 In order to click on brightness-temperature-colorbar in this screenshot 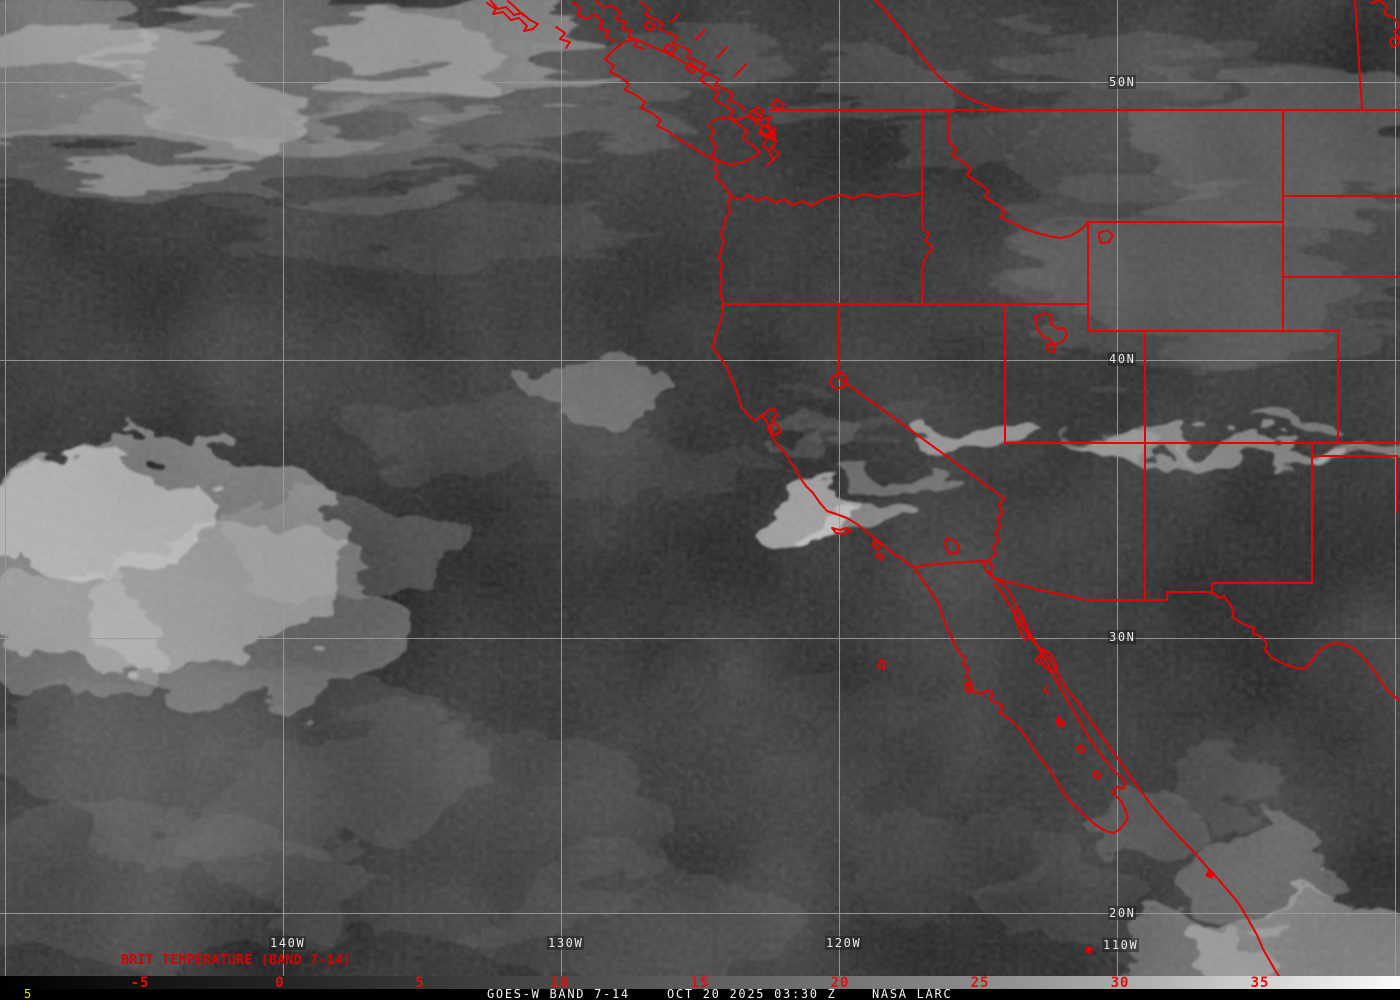, I will do `click(700, 982)`.